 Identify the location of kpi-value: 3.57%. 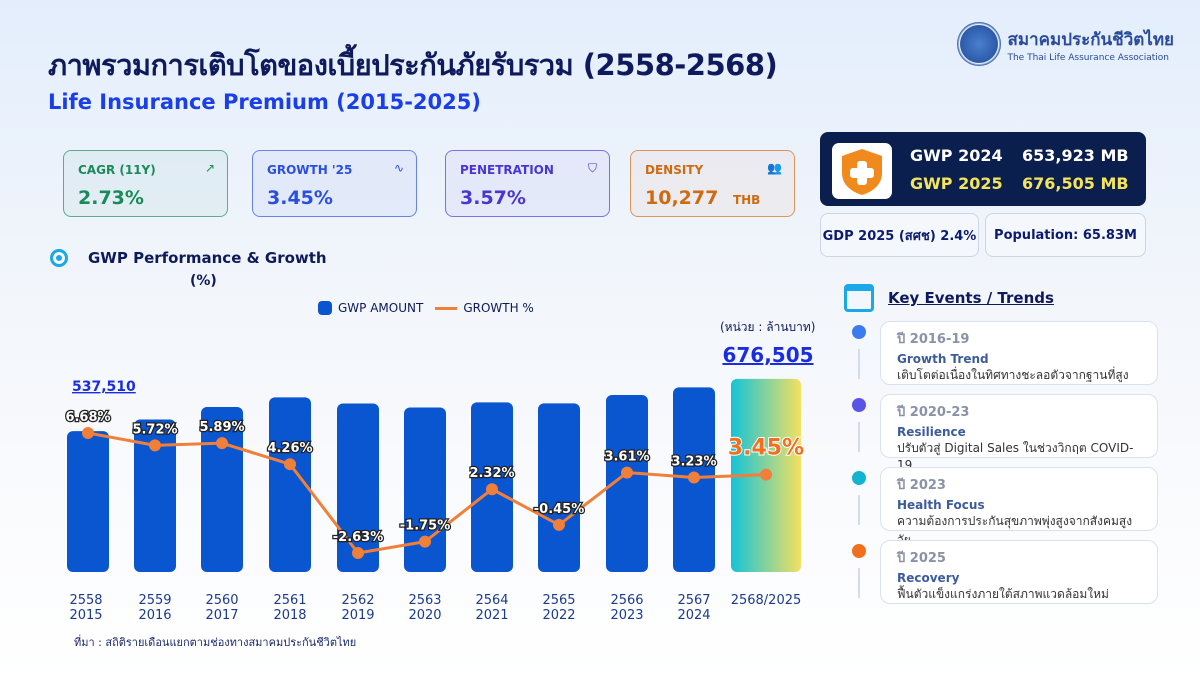
(493, 198).